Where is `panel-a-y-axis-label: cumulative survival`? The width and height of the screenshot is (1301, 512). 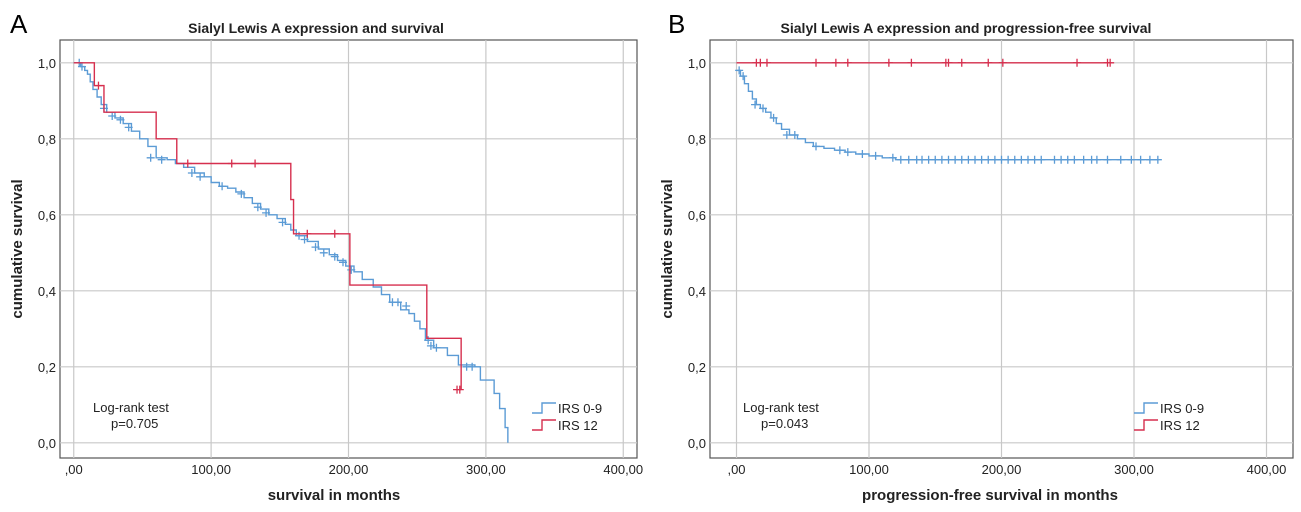
panel-a-y-axis-label: cumulative survival is located at coordinates (17, 248).